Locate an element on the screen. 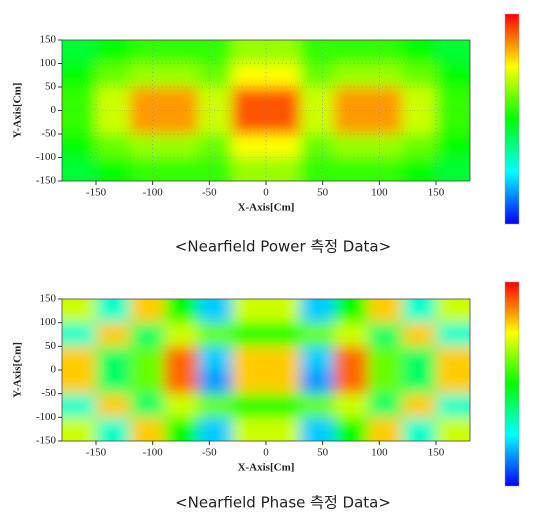 This screenshot has height=521, width=537. y-tick-label: -100 is located at coordinates (46, 157).